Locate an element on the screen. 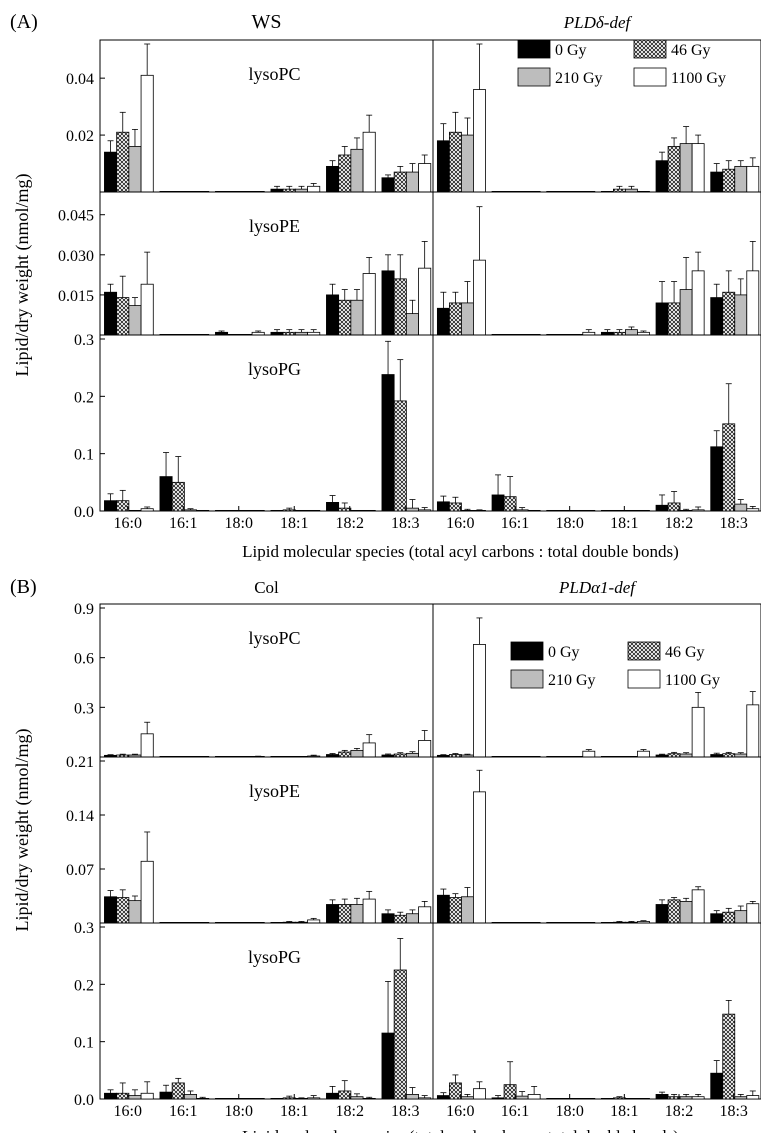 Image resolution: width=761 pixels, height=1133 pixels. row-lysoPE: 0.015 0.030 0.045 lysoPE is located at coordinates (409, 263).